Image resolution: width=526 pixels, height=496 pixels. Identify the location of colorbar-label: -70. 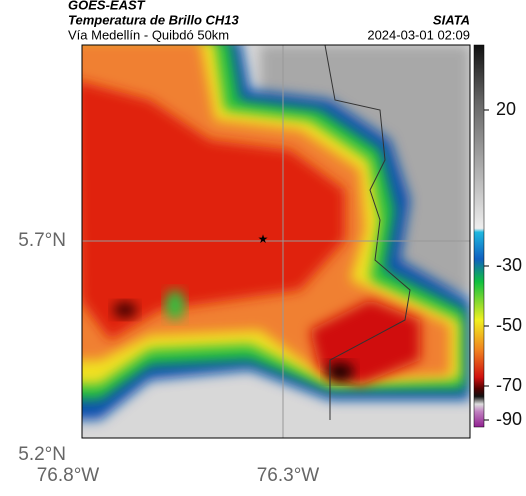
(509, 385).